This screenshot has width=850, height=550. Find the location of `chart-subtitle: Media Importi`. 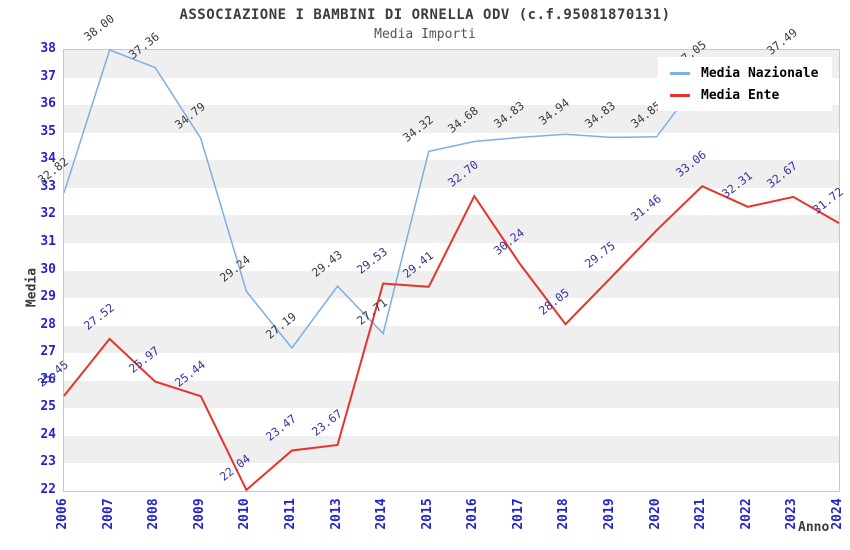

chart-subtitle: Media Importi is located at coordinates (425, 34).